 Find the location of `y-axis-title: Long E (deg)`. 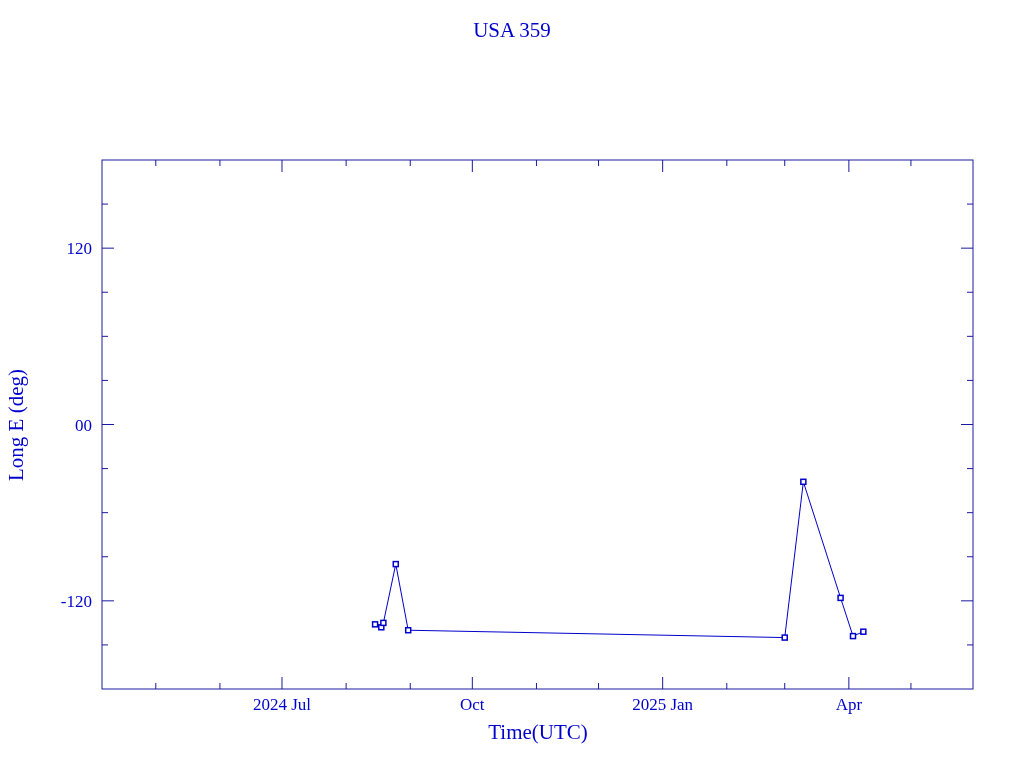

y-axis-title: Long E (deg) is located at coordinates (16, 425).